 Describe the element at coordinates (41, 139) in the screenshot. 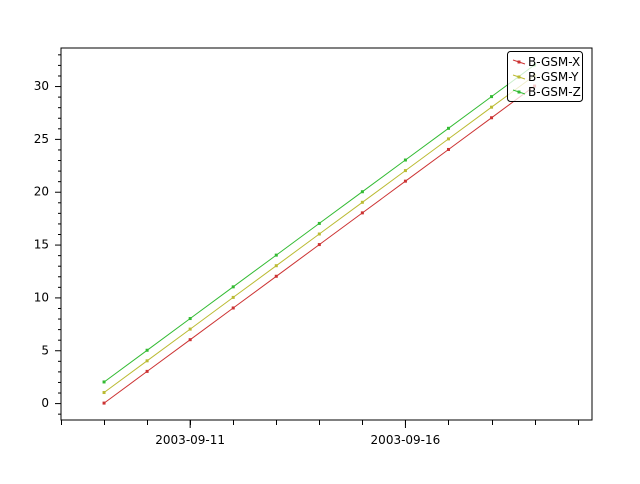

I see `y-tick-label: 25` at that location.